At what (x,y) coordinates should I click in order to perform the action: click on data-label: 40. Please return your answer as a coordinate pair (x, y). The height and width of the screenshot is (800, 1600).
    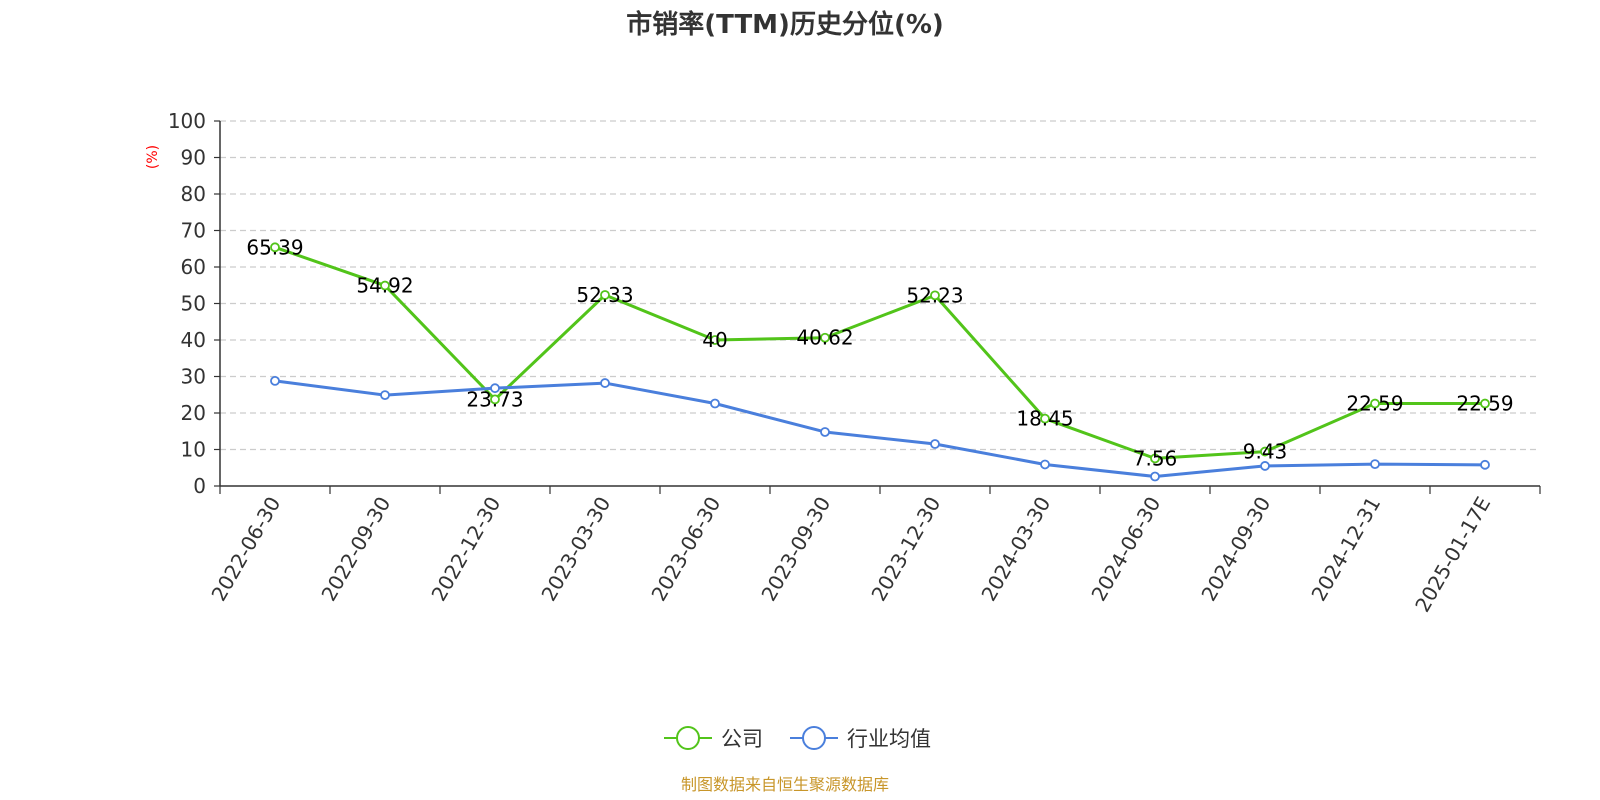
    Looking at the image, I should click on (714, 340).